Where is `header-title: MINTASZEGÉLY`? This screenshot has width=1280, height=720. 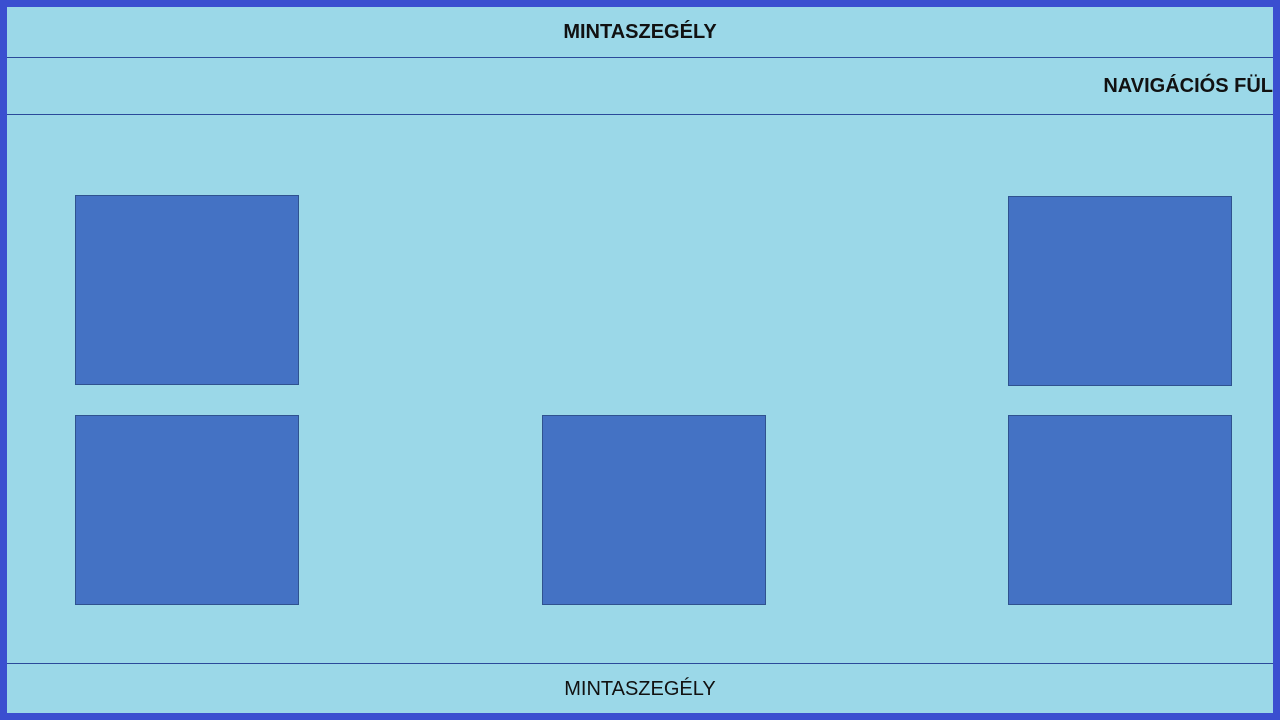
header-title: MINTASZEGÉLY is located at coordinates (640, 31).